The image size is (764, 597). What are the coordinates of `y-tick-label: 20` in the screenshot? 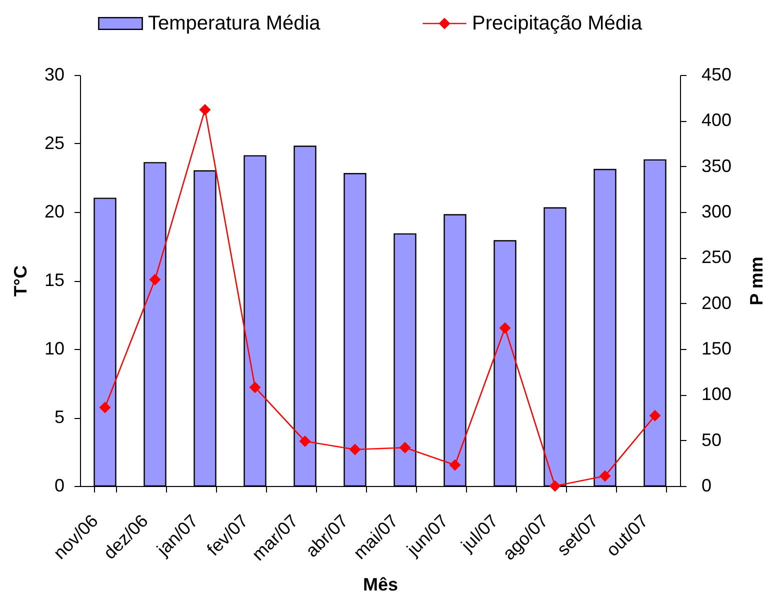 It's located at (54, 212).